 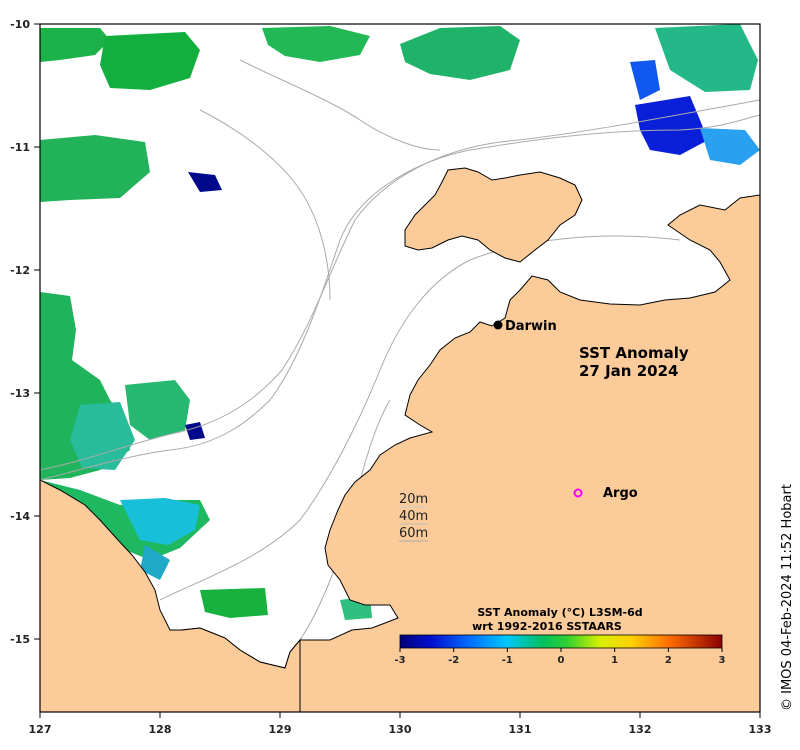 I want to click on argo-label: Argo, so click(x=620, y=493).